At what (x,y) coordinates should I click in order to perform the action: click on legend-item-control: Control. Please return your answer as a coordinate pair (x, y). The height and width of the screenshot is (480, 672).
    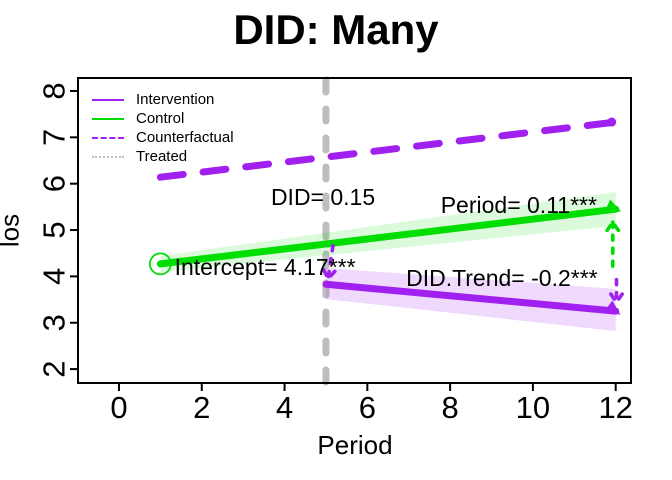
    Looking at the image, I should click on (163, 118).